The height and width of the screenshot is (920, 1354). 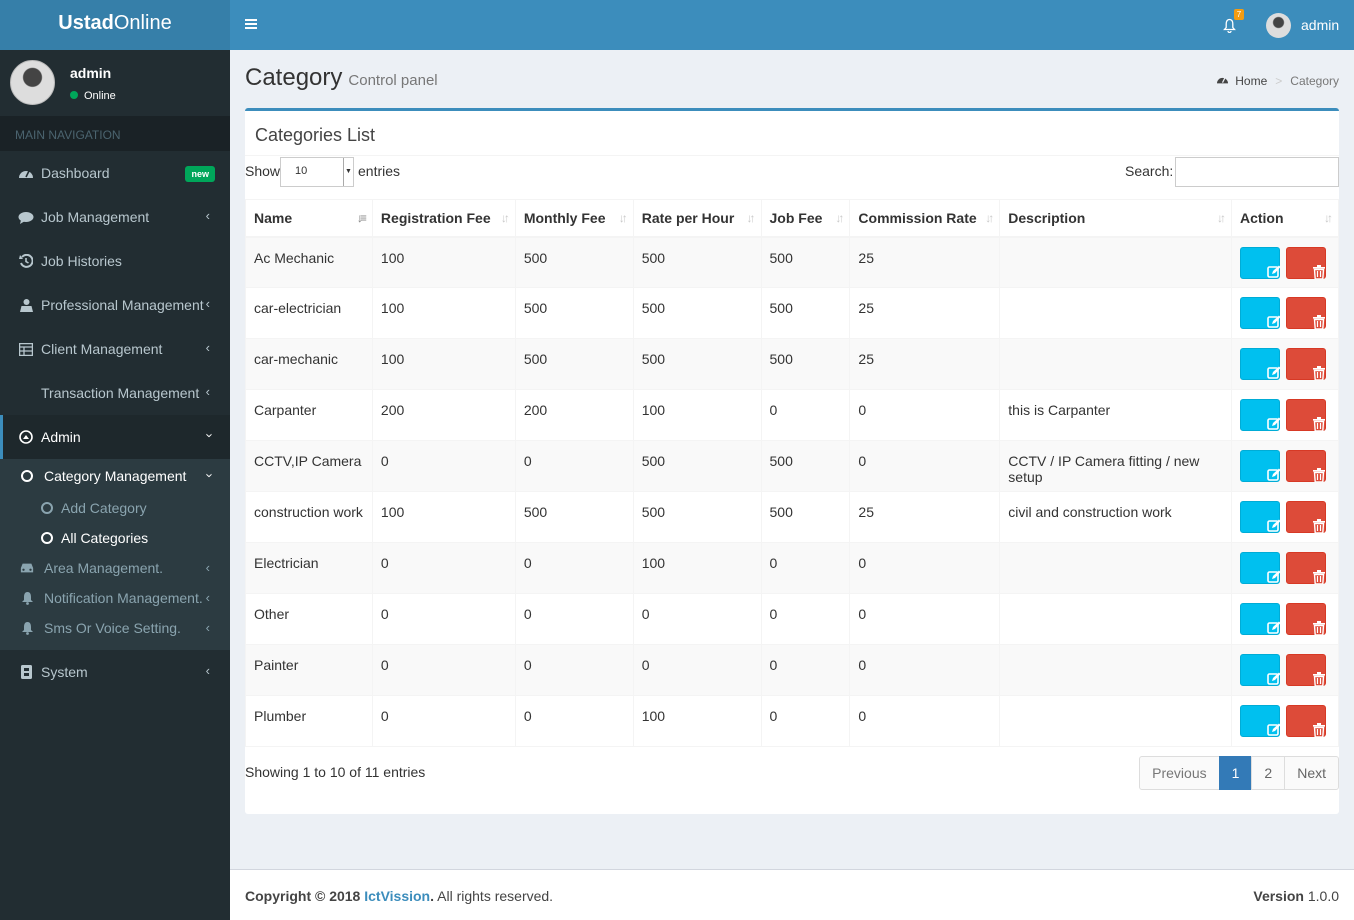 What do you see at coordinates (112, 628) in the screenshot?
I see `sidebar-item-label: Sms Or Voice Setting.` at bounding box center [112, 628].